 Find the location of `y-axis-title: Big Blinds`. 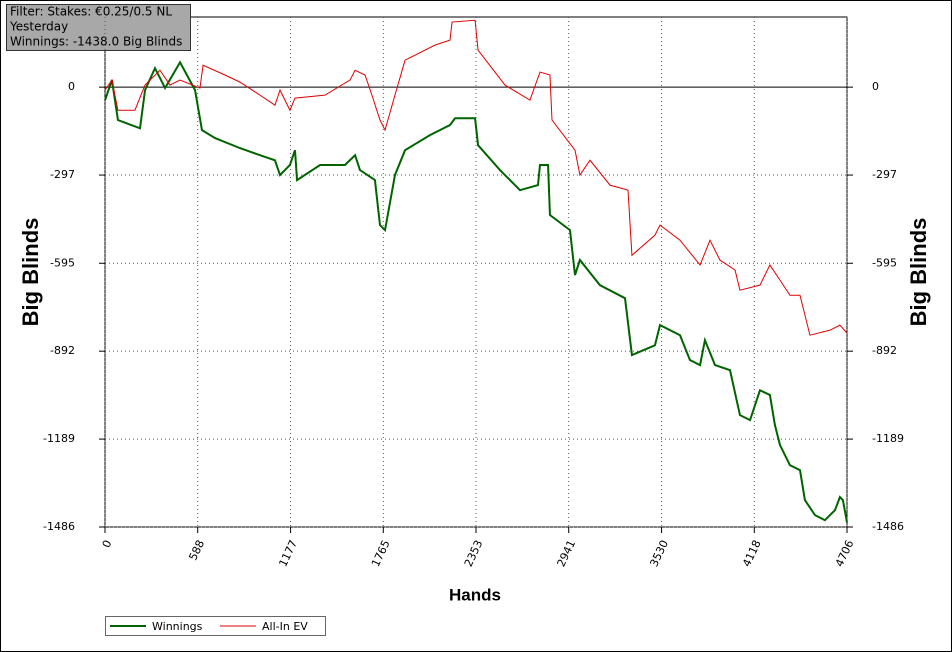

y-axis-title: Big Blinds is located at coordinates (30, 272).